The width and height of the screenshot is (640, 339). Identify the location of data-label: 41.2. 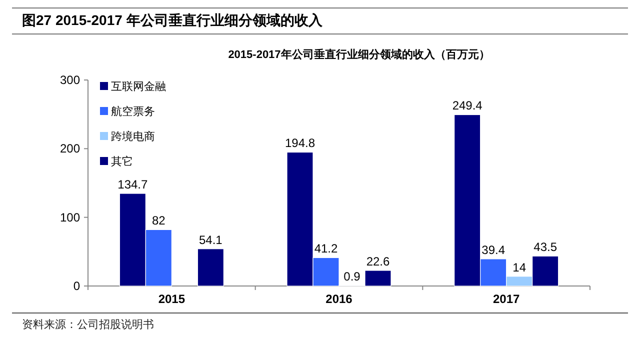
(326, 249).